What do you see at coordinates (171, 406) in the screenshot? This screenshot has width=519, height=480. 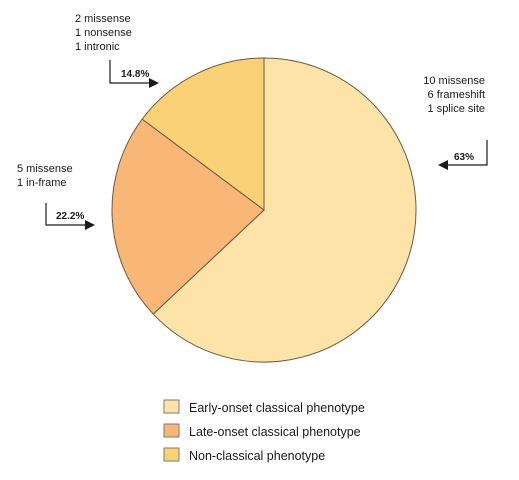 I see `legend-swatch-early-onset` at bounding box center [171, 406].